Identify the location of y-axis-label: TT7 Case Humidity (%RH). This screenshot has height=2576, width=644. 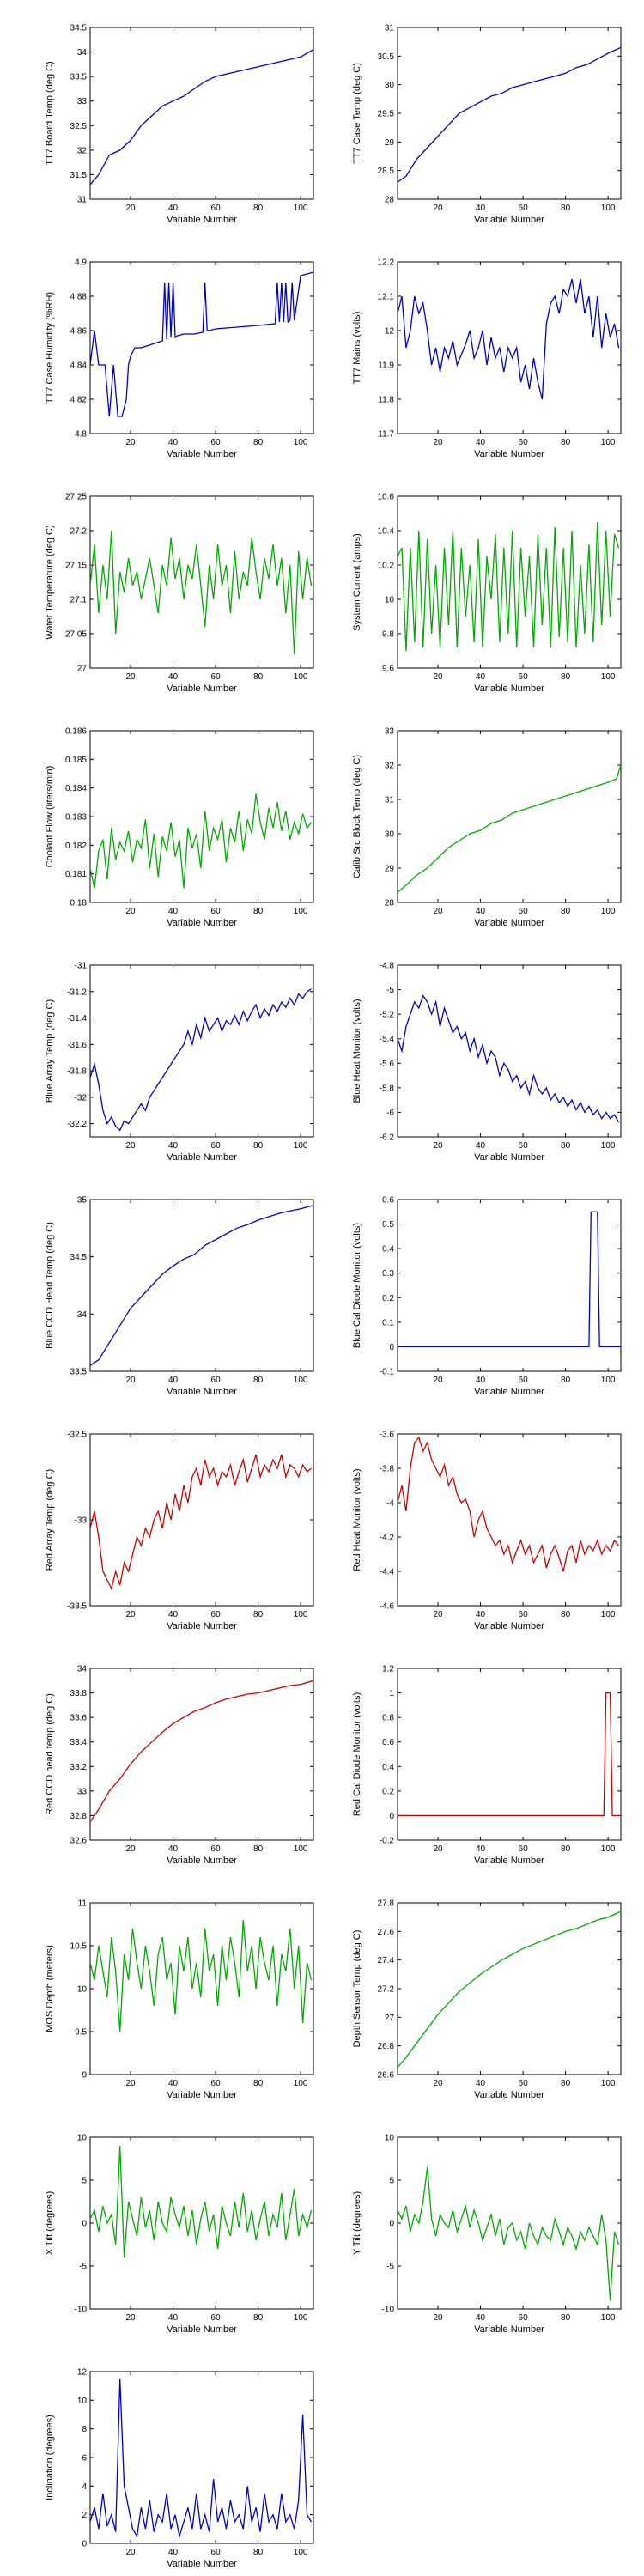
(50, 348).